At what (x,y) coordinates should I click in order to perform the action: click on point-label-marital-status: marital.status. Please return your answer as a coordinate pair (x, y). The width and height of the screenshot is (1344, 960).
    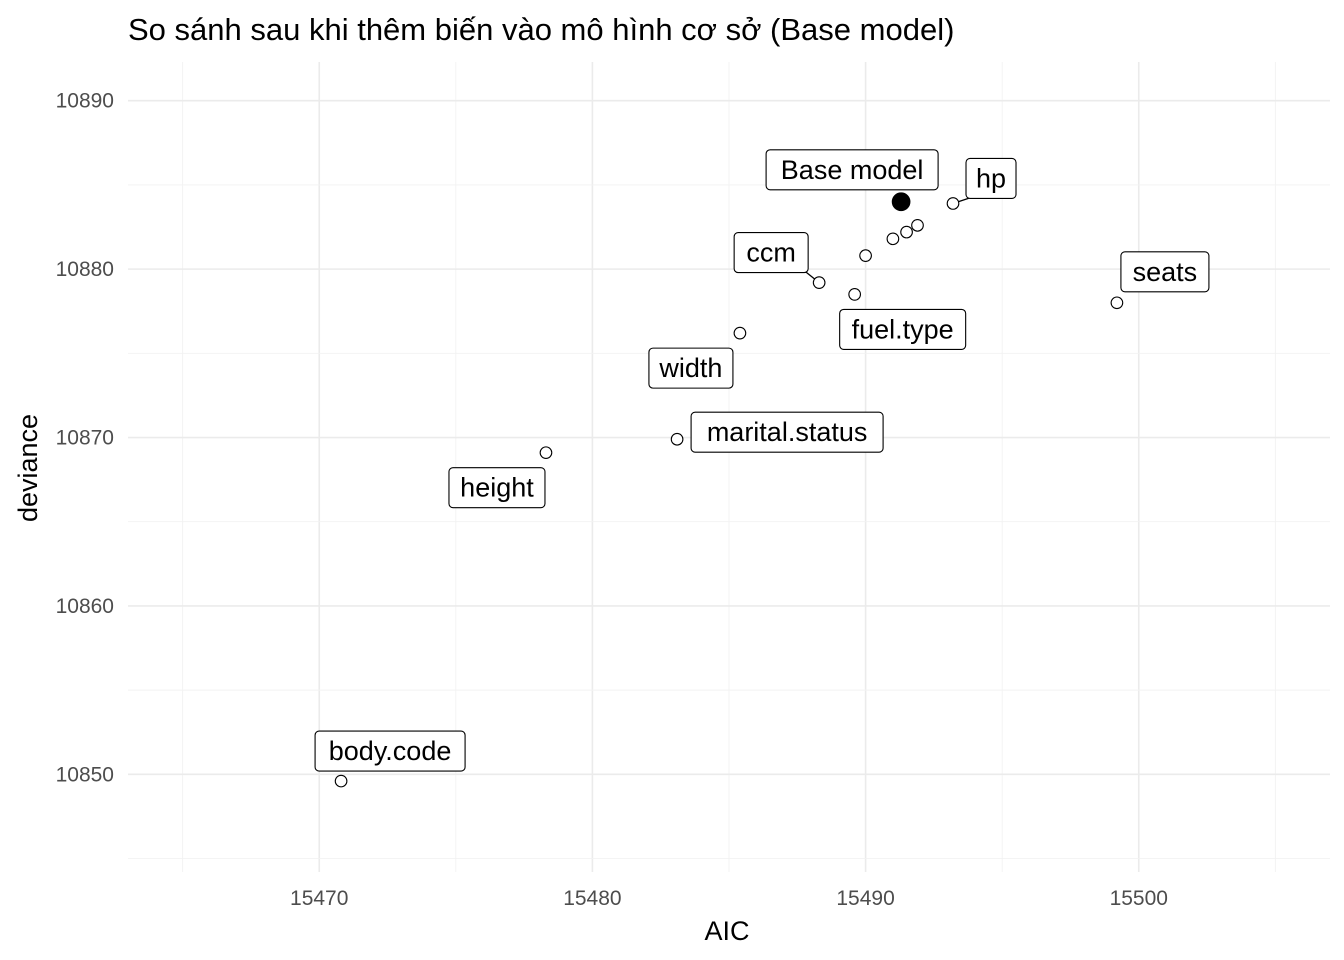
    Looking at the image, I should click on (787, 432).